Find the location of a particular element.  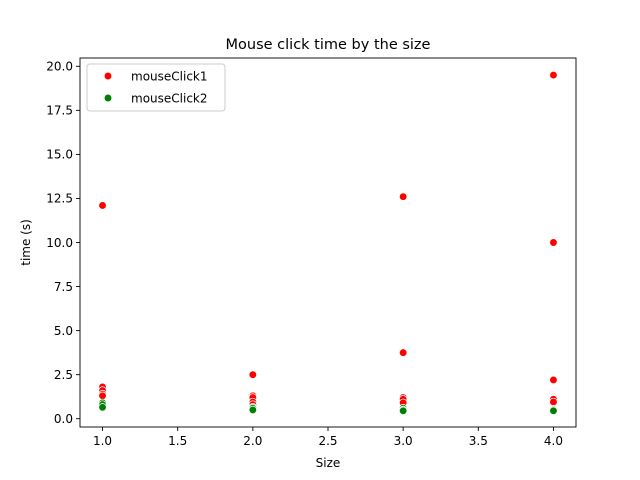

x-tick-label: 1.0 is located at coordinates (102, 441).